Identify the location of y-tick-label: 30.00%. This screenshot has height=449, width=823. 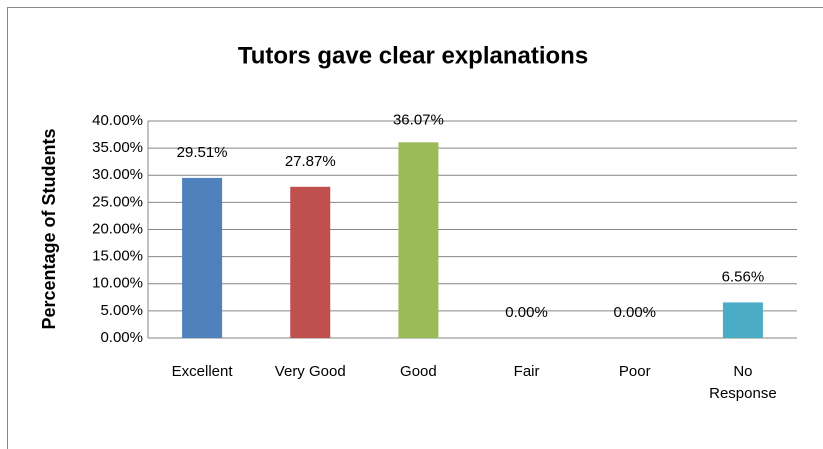
(117, 174).